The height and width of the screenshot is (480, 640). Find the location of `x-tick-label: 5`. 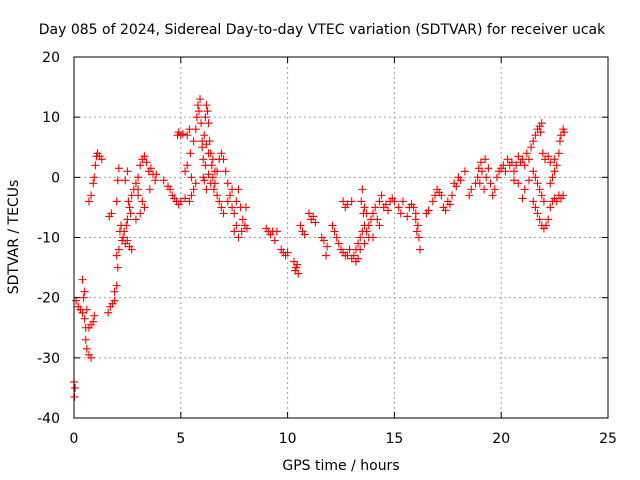

x-tick-label: 5 is located at coordinates (180, 439).